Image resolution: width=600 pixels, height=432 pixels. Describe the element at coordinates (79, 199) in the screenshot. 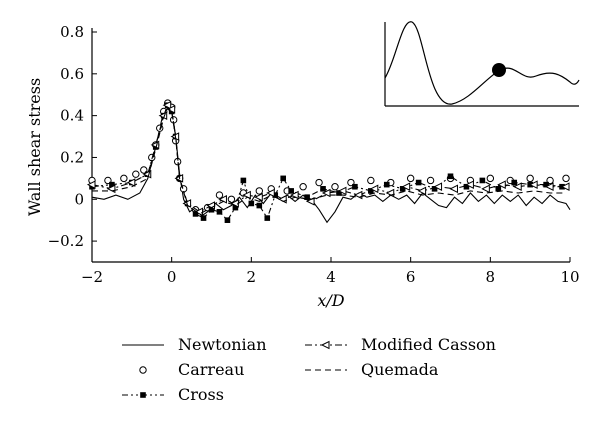

I see `y-tick-label: 0` at that location.